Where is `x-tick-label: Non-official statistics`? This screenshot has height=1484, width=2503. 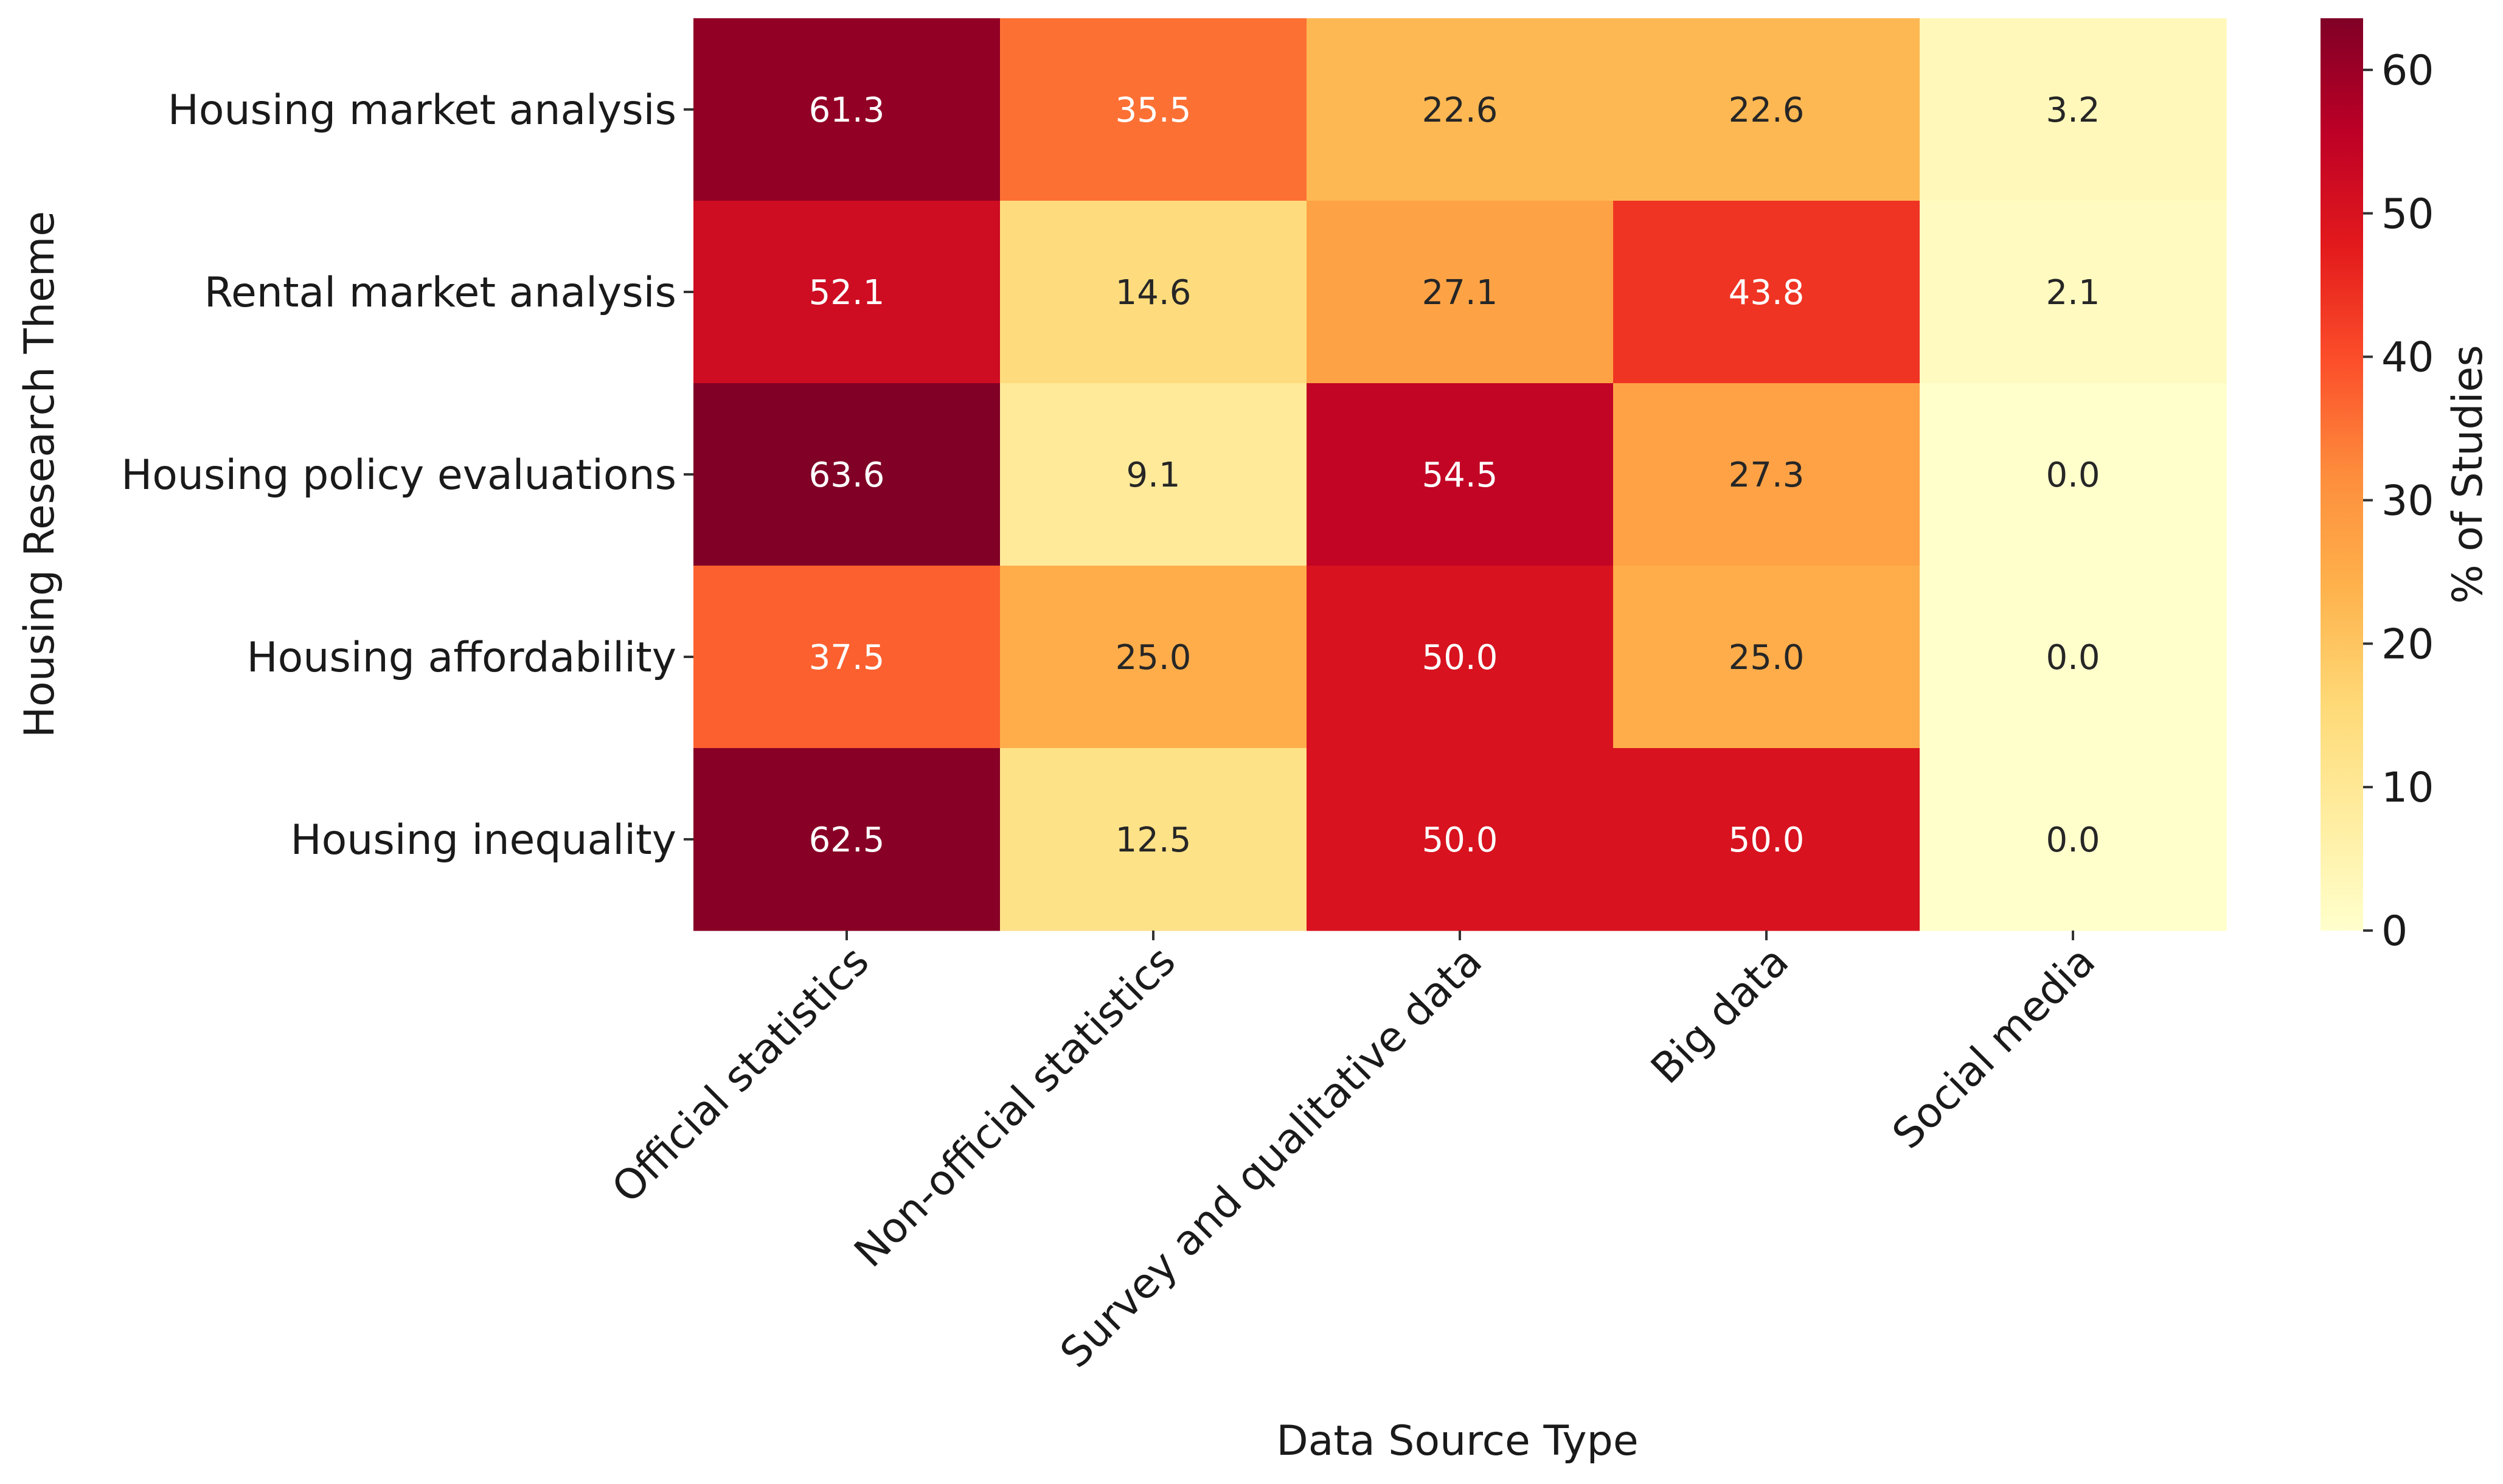
x-tick-label: Non-official statistics is located at coordinates (1015, 1107).